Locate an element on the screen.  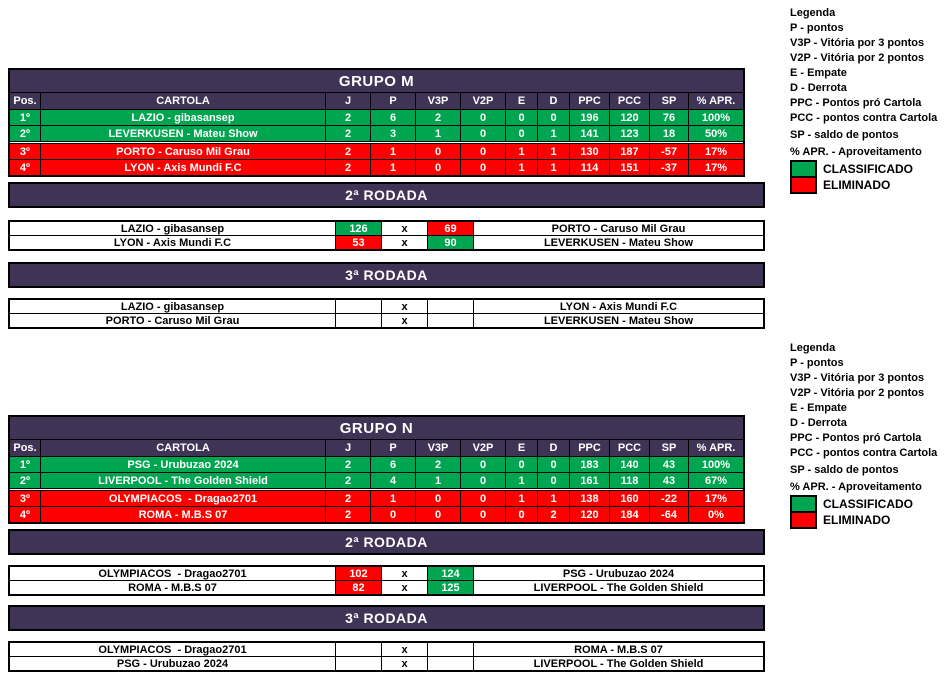
pos-cell: 3º is located at coordinates (25, 151).